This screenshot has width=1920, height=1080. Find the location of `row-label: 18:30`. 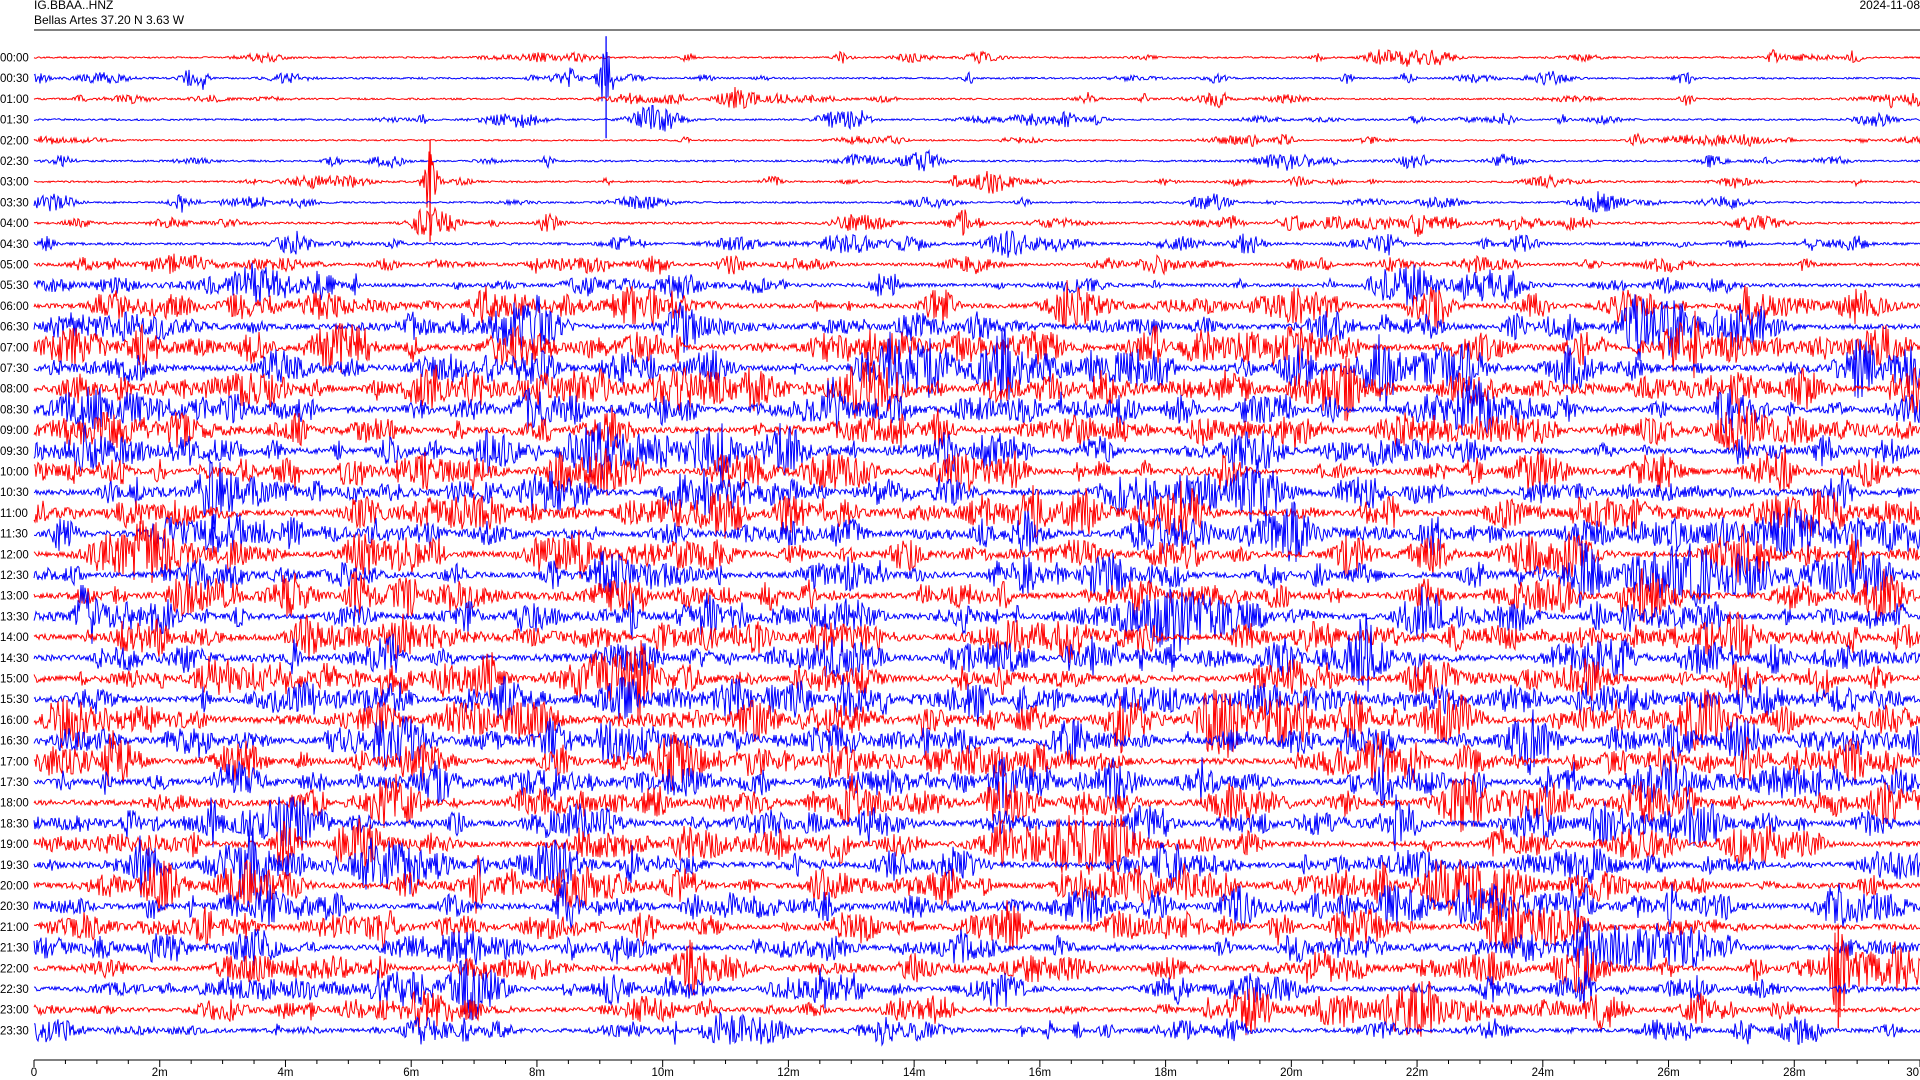

row-label: 18:30 is located at coordinates (14, 824).